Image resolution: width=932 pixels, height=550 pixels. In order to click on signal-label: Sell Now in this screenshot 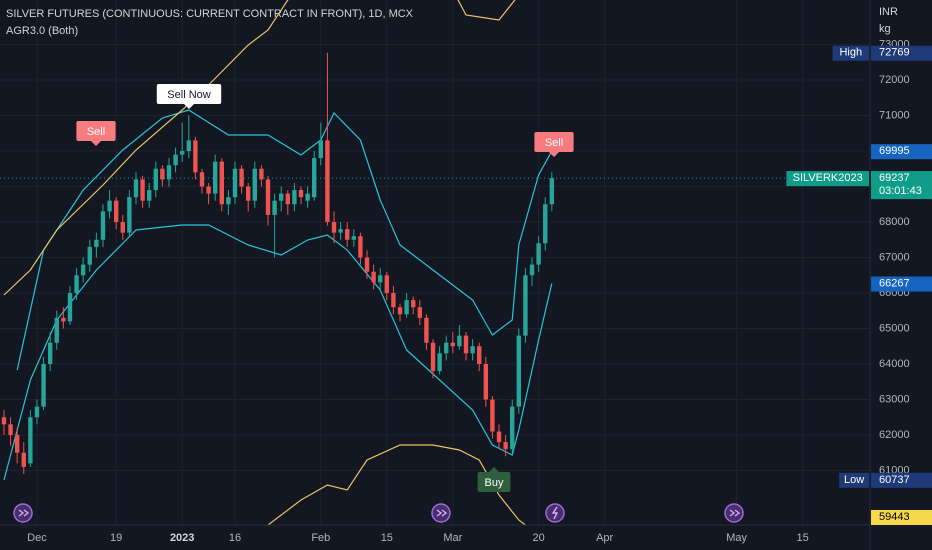, I will do `click(188, 95)`.